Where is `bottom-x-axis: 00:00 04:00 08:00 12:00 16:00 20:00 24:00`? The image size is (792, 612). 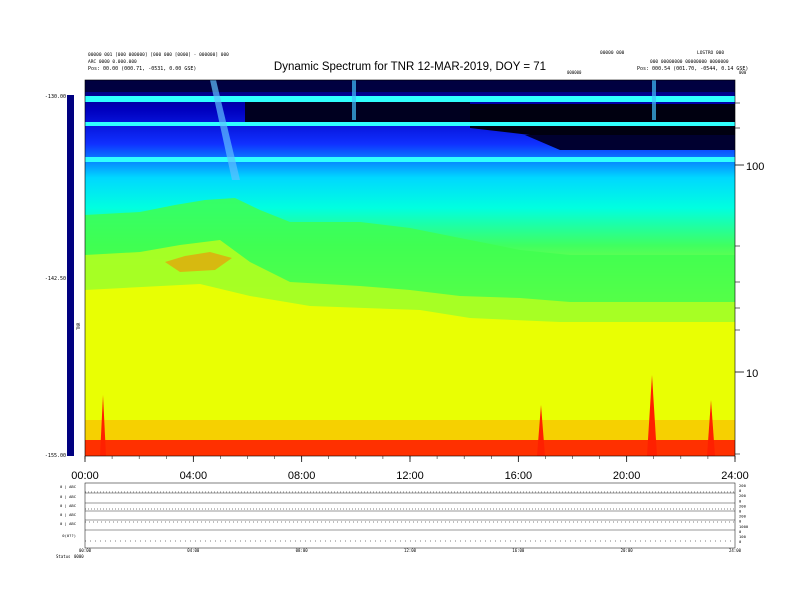 bottom-x-axis: 00:00 04:00 08:00 12:00 16:00 20:00 24:00 is located at coordinates (410, 550).